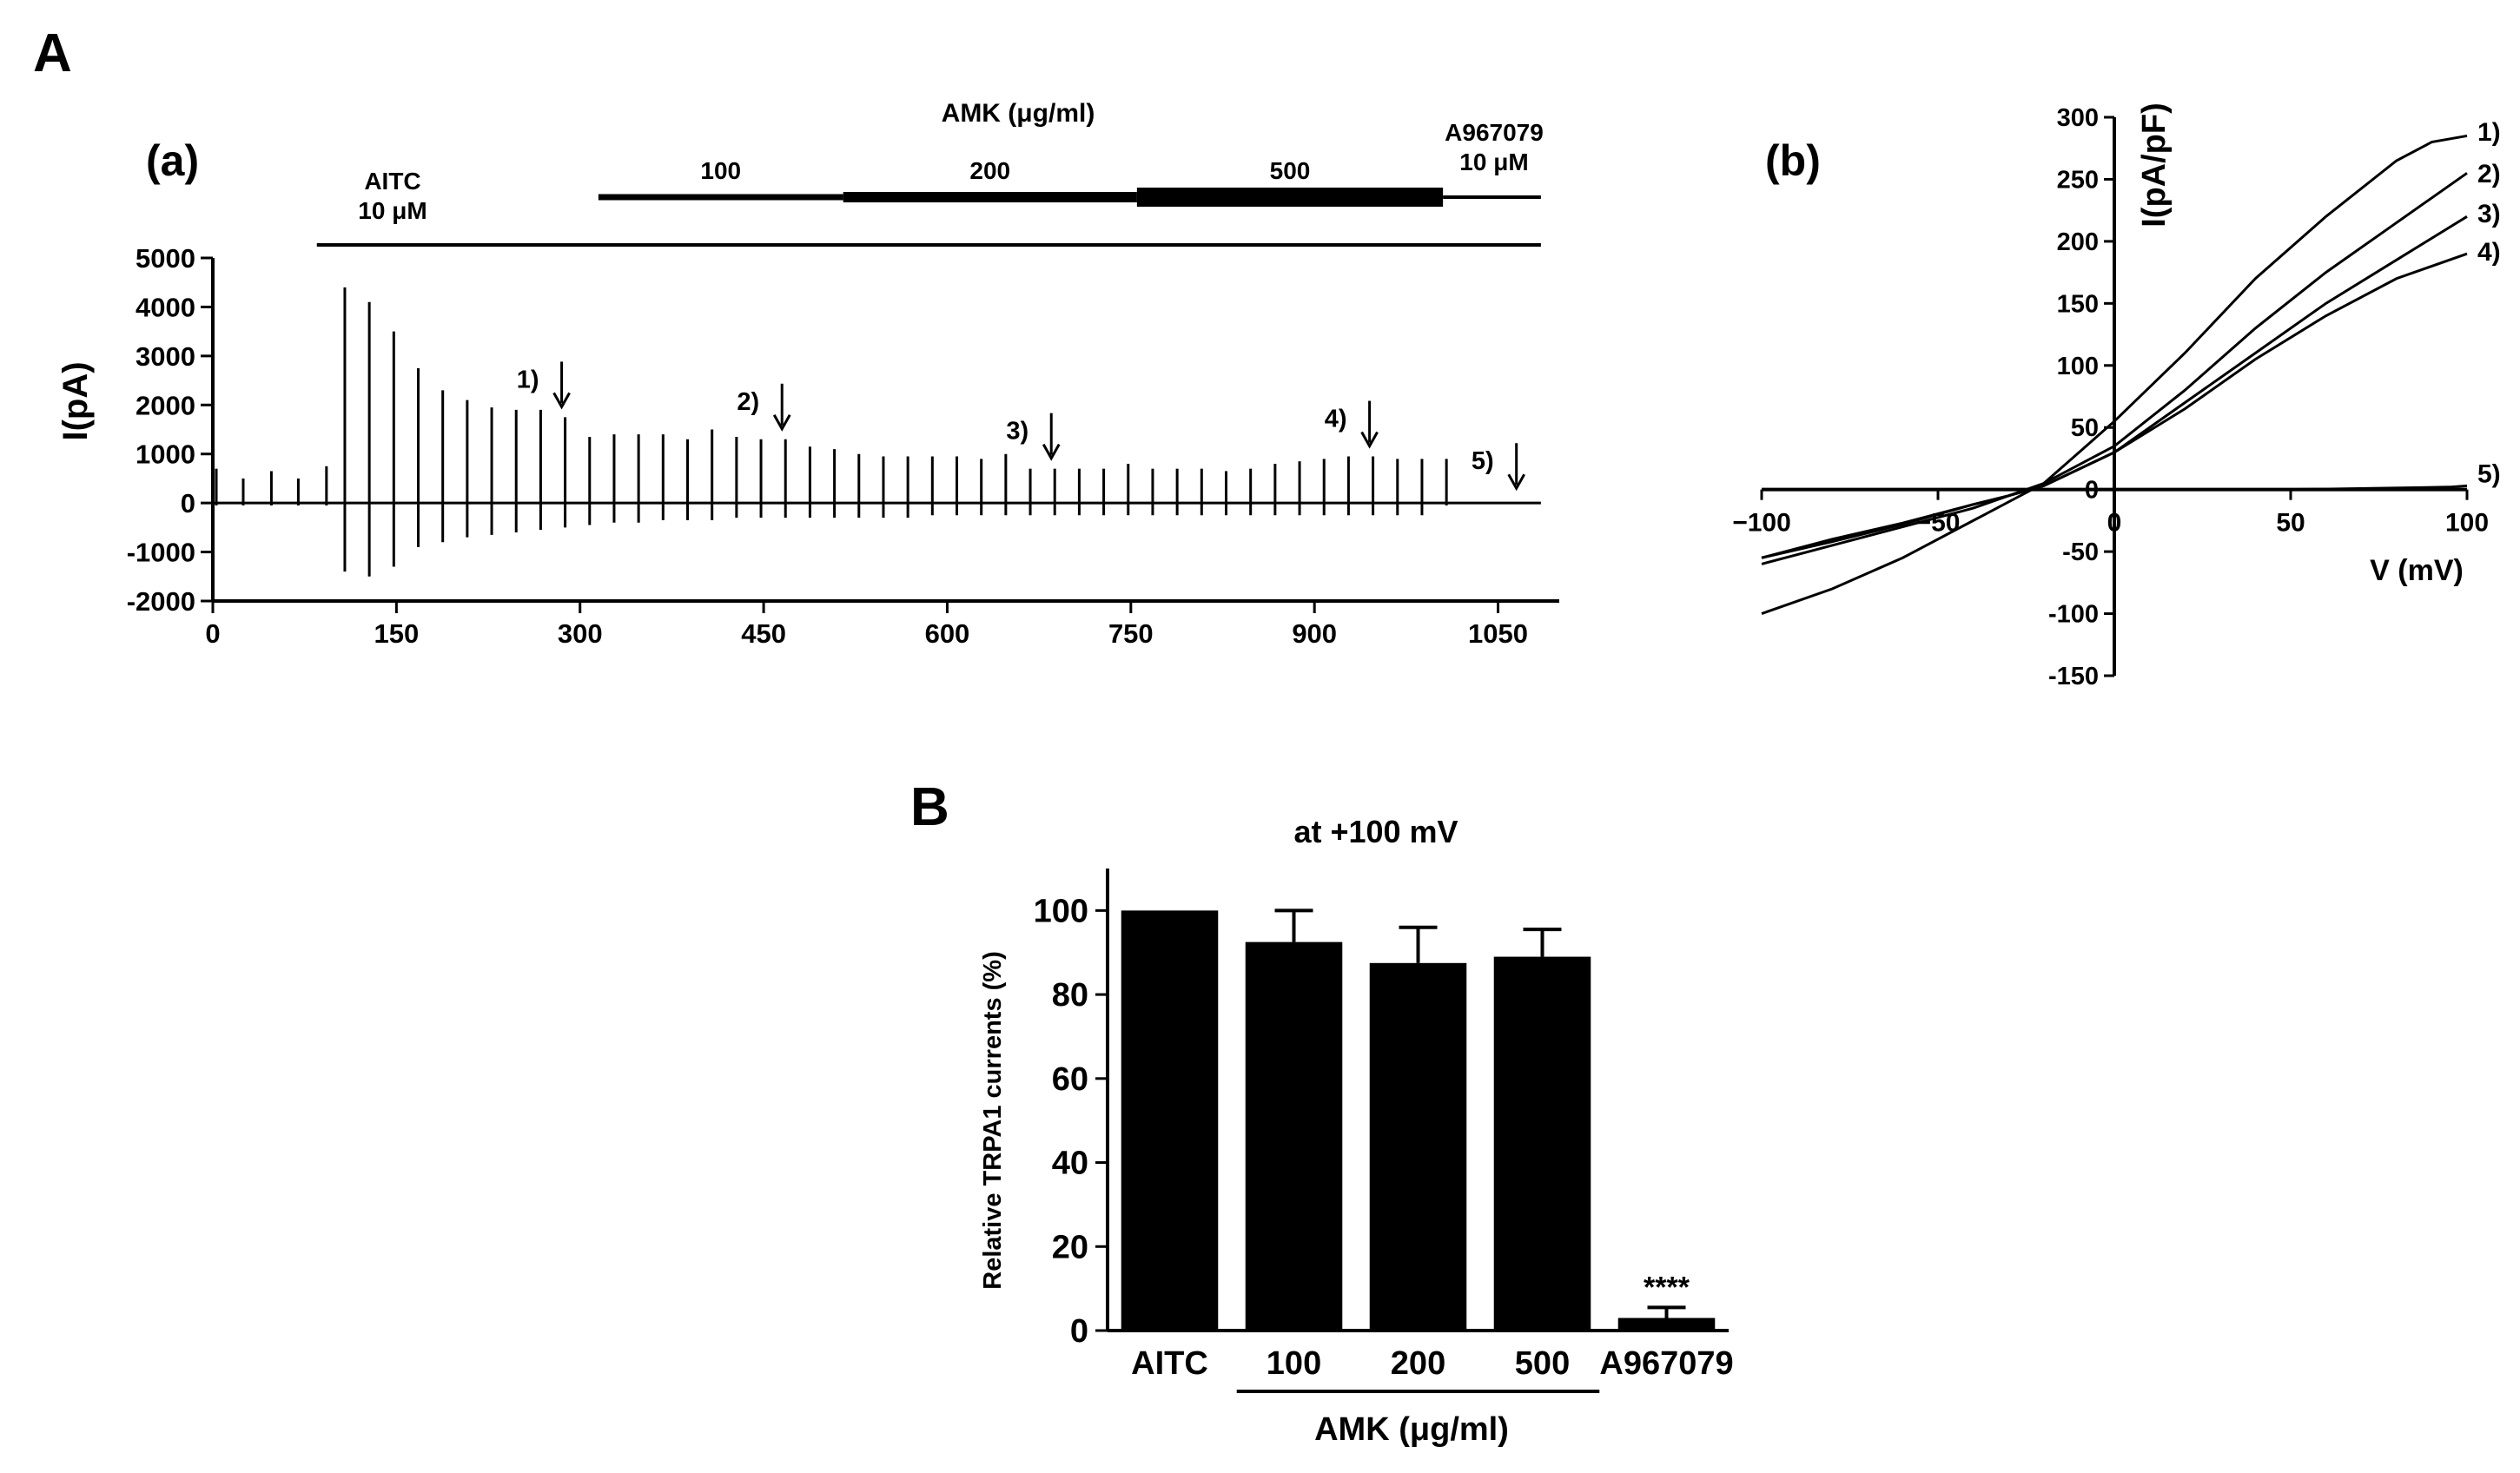 This screenshot has height=1473, width=2520. What do you see at coordinates (1070, 1247) in the screenshot?
I see `y-tick-label: 20` at bounding box center [1070, 1247].